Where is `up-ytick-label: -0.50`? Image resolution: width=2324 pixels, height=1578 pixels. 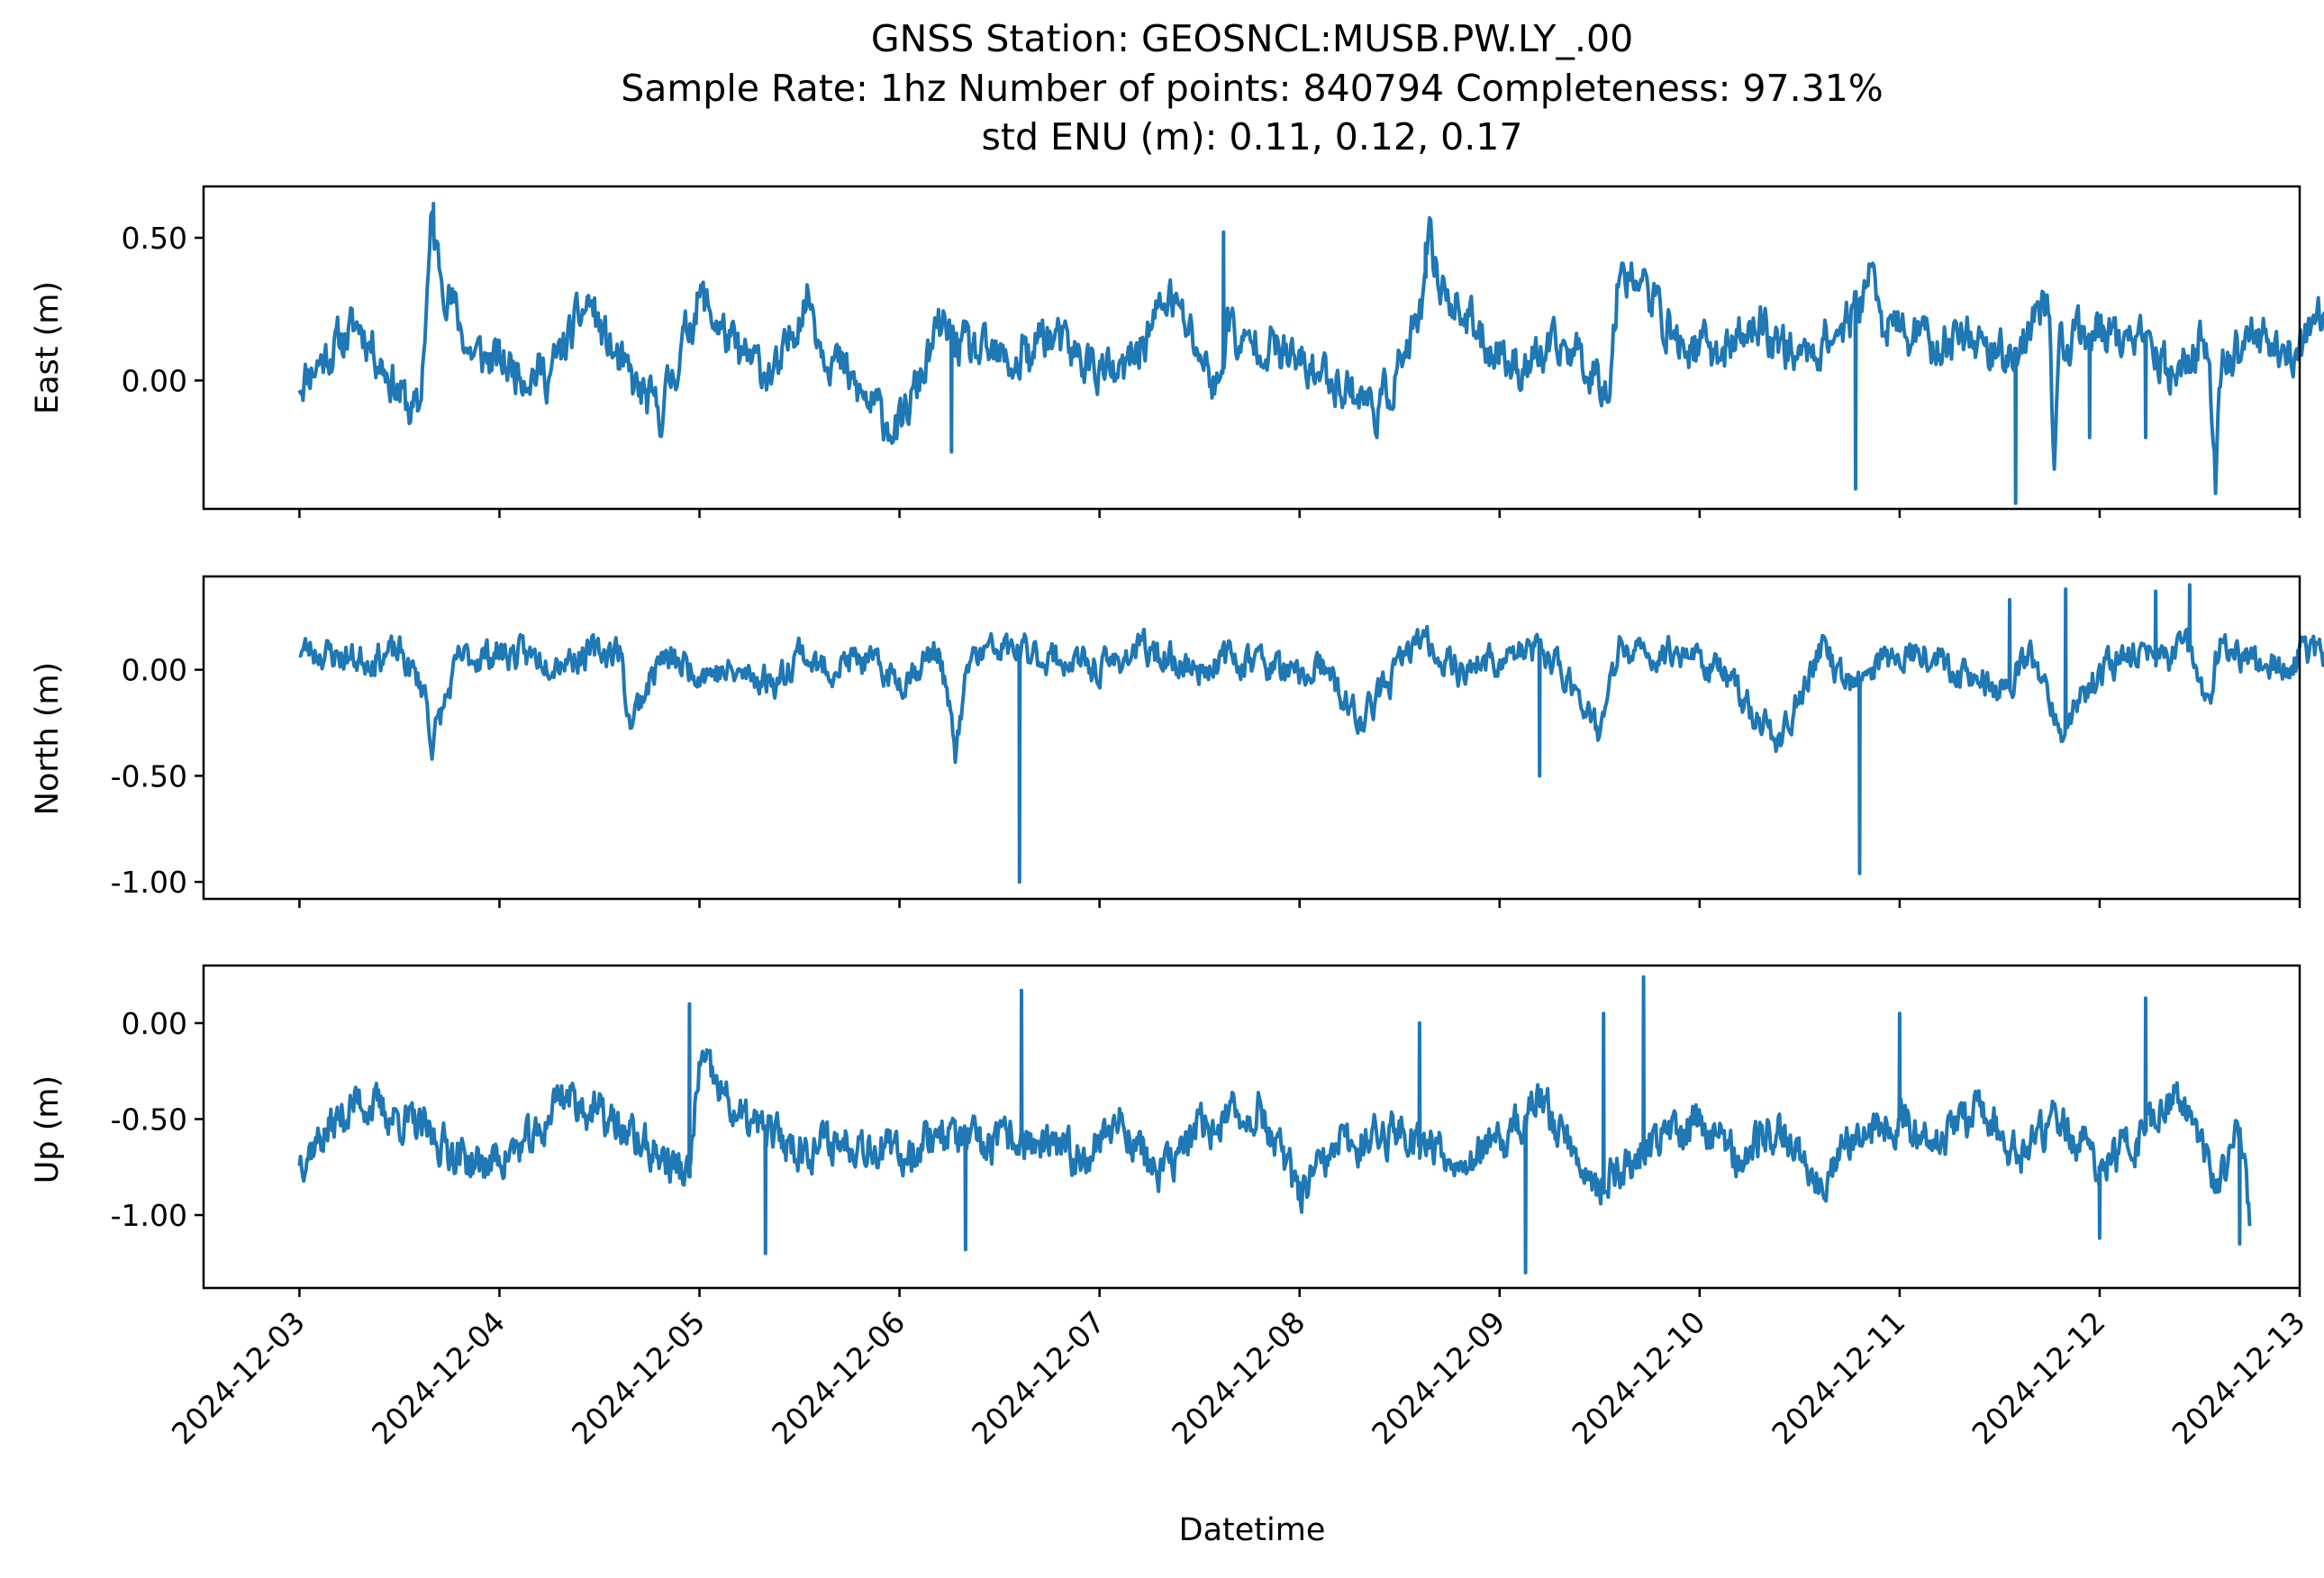
up-ytick-label: -0.50 is located at coordinates (149, 1119).